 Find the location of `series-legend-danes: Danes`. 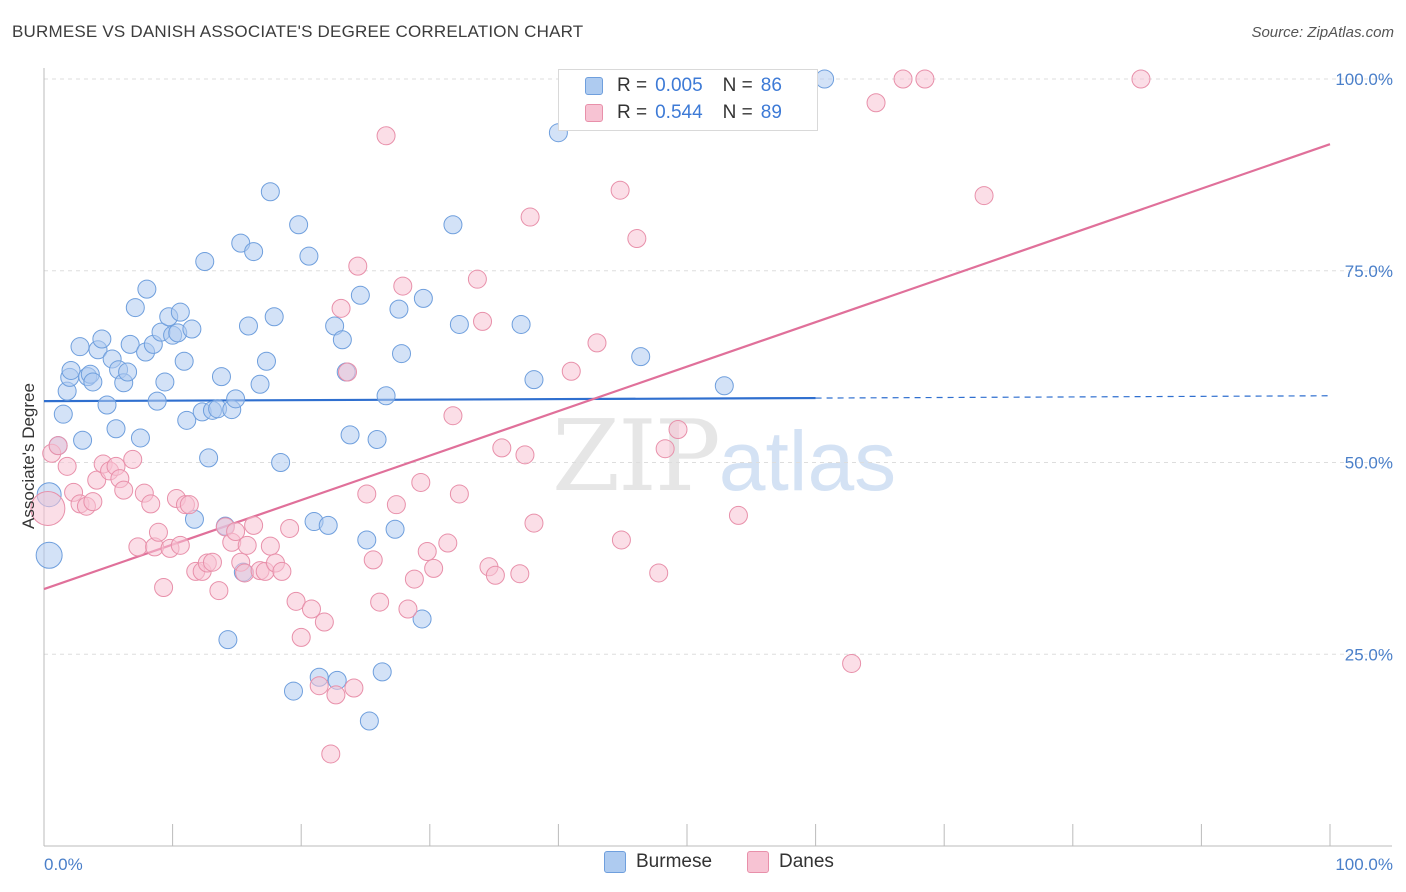

series-legend-danes: Danes is located at coordinates (790, 862).